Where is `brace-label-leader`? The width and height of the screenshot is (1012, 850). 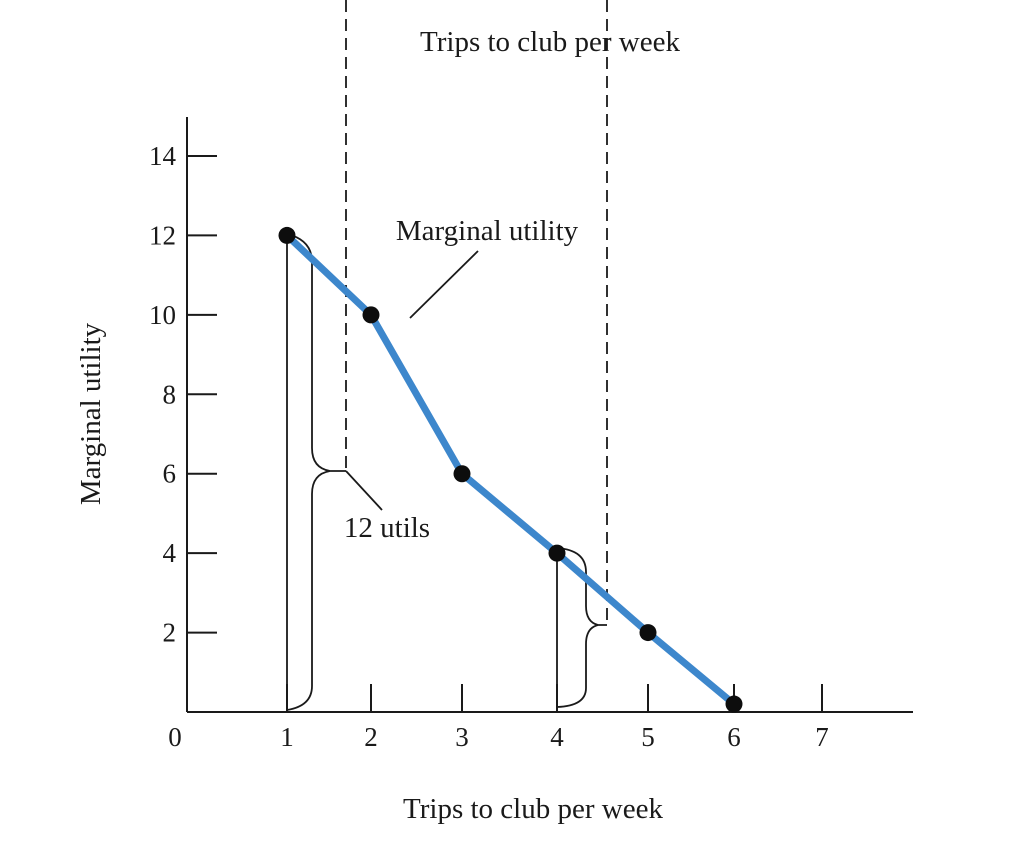
brace-label-leader is located at coordinates (364, 490).